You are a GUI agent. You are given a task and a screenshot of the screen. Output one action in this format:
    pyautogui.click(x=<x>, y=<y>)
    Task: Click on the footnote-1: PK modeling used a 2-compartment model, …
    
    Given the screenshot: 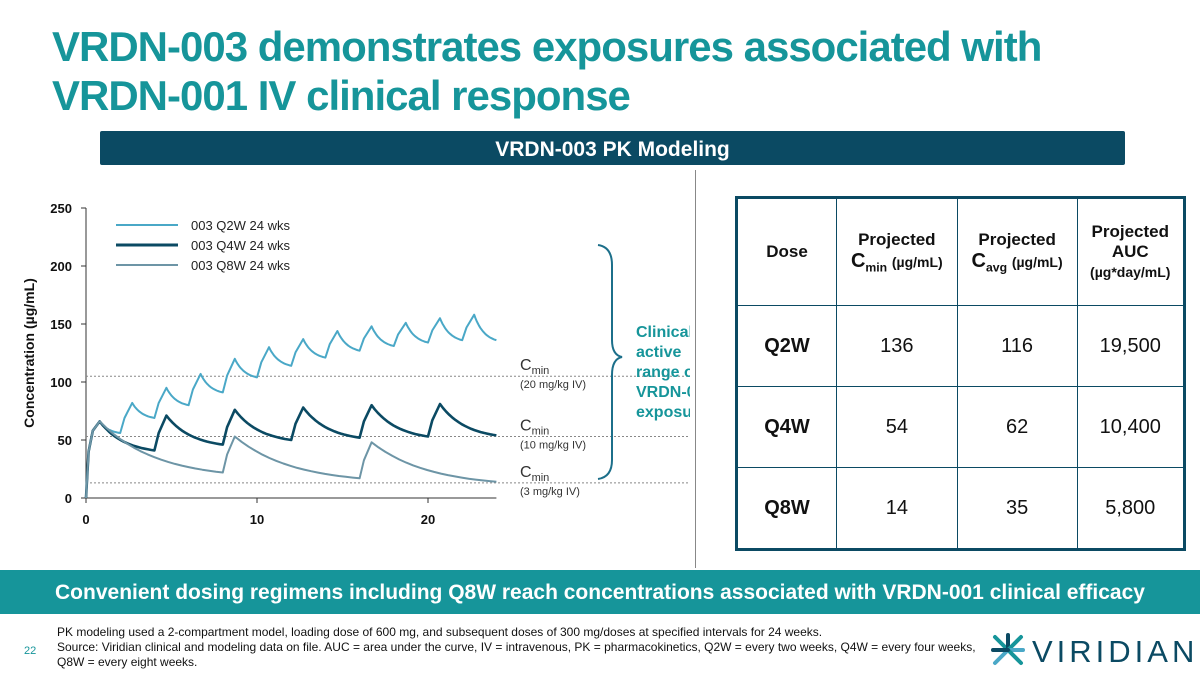 What is the action you would take?
    pyautogui.click(x=440, y=632)
    